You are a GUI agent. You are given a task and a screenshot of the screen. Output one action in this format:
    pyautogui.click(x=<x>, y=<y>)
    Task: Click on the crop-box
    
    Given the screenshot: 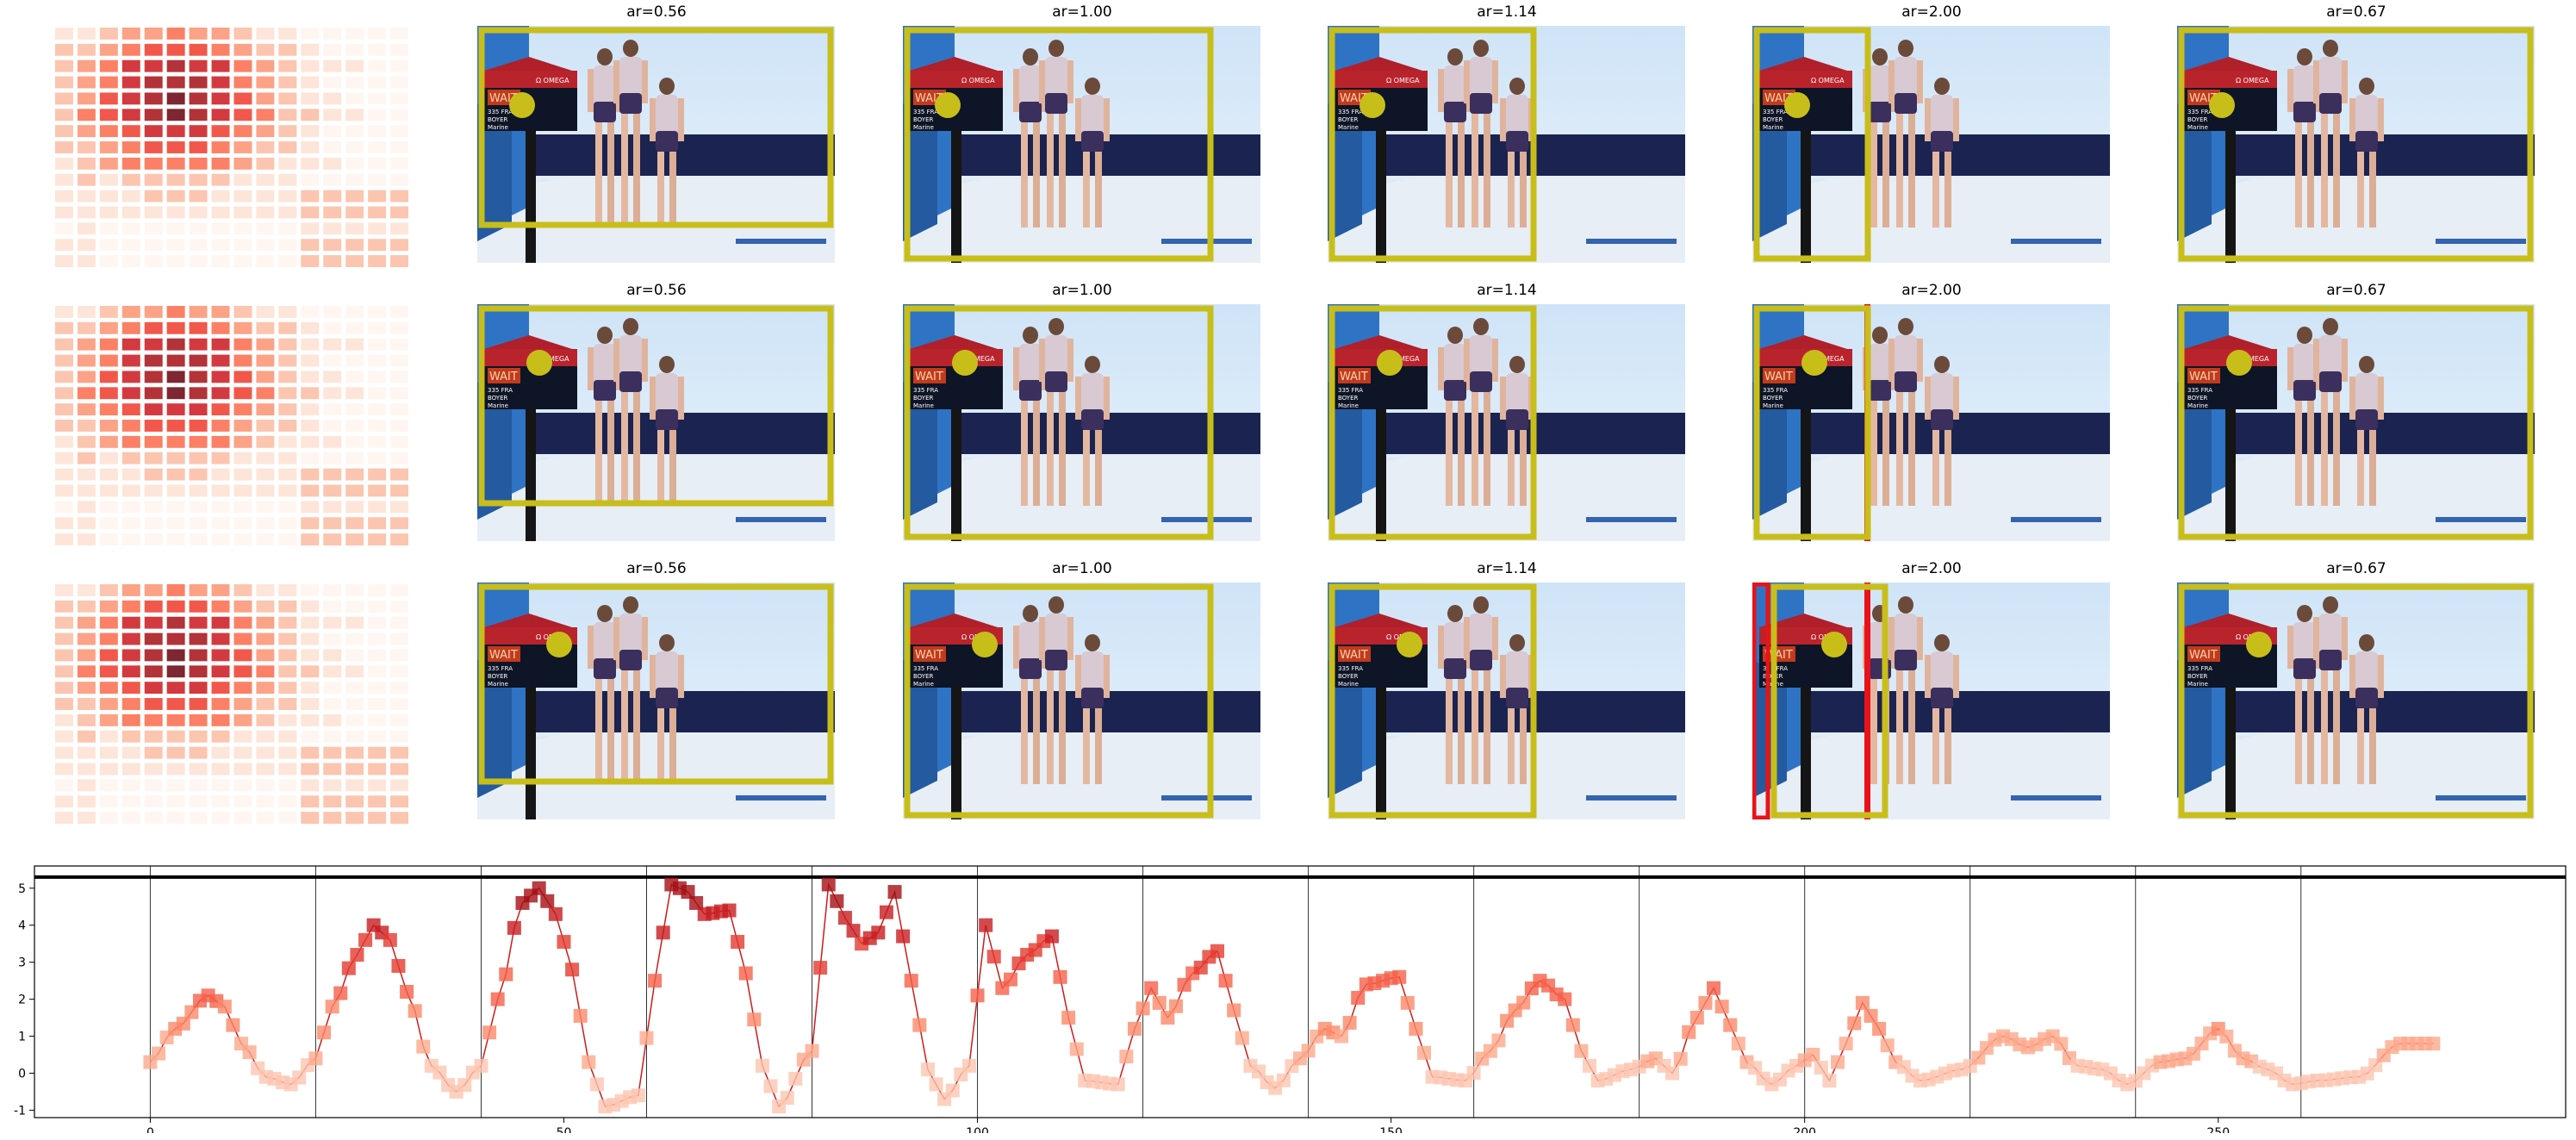 What is the action you would take?
    pyautogui.click(x=656, y=127)
    